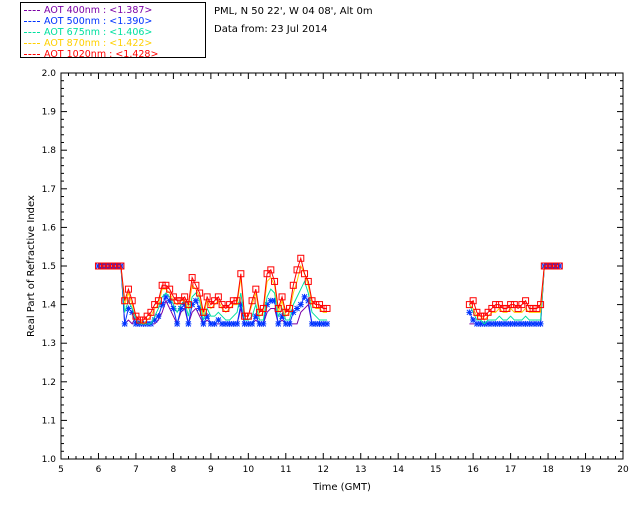  Describe the element at coordinates (548, 470) in the screenshot. I see `x-tick-label: 18` at that location.